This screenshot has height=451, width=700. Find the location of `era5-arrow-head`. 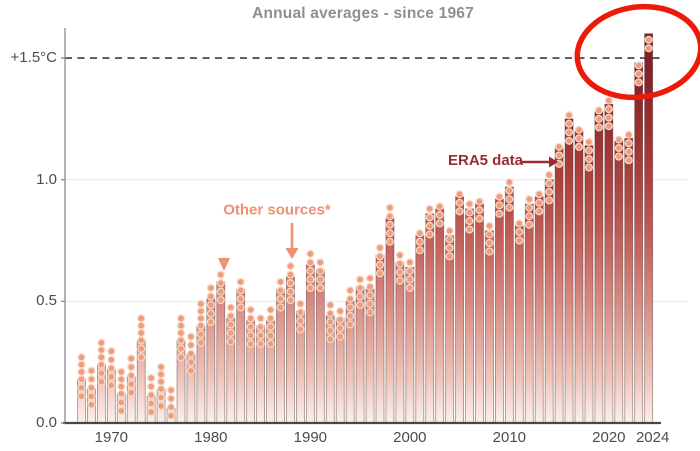

era5-arrow-head is located at coordinates (553, 162).